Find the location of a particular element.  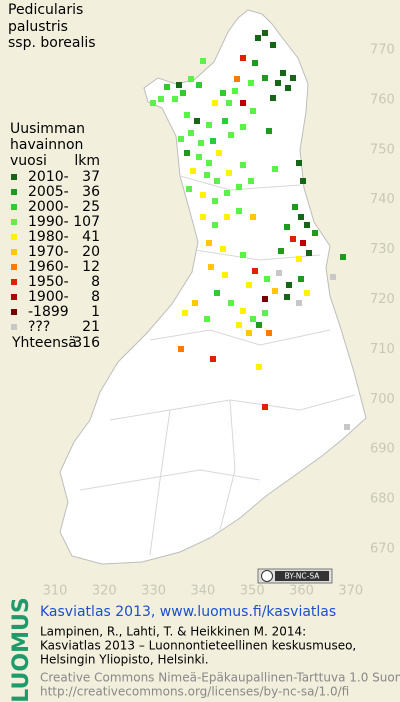

legend-count-label: lkm is located at coordinates (87, 161).